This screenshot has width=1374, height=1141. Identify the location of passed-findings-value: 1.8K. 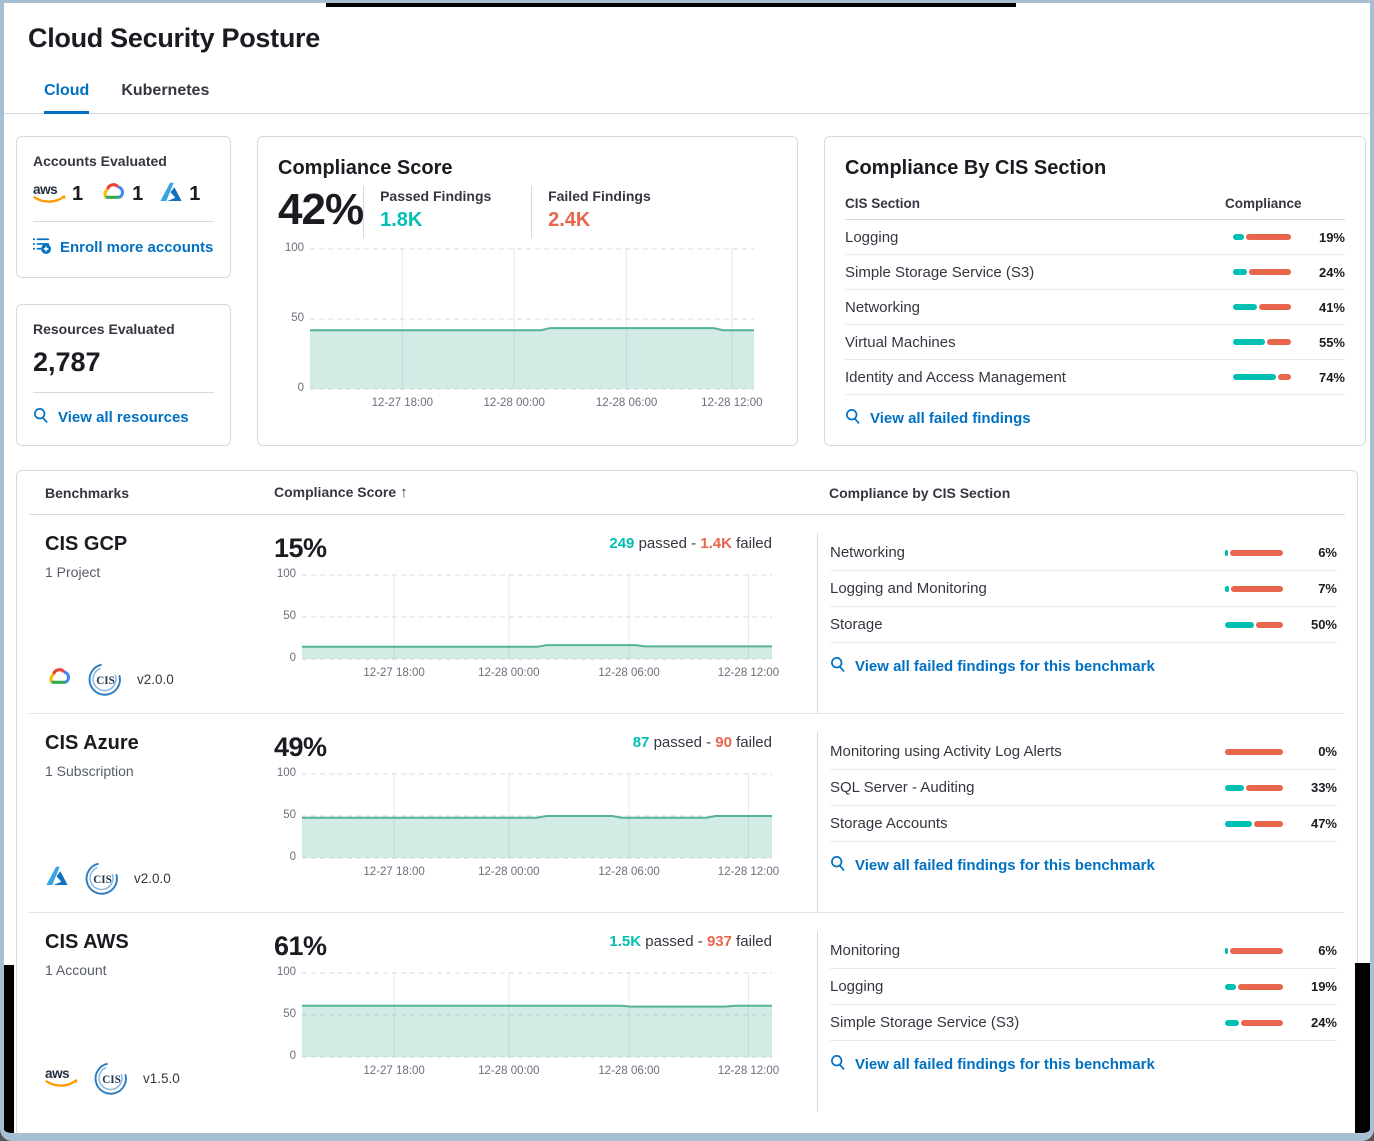
(401, 220).